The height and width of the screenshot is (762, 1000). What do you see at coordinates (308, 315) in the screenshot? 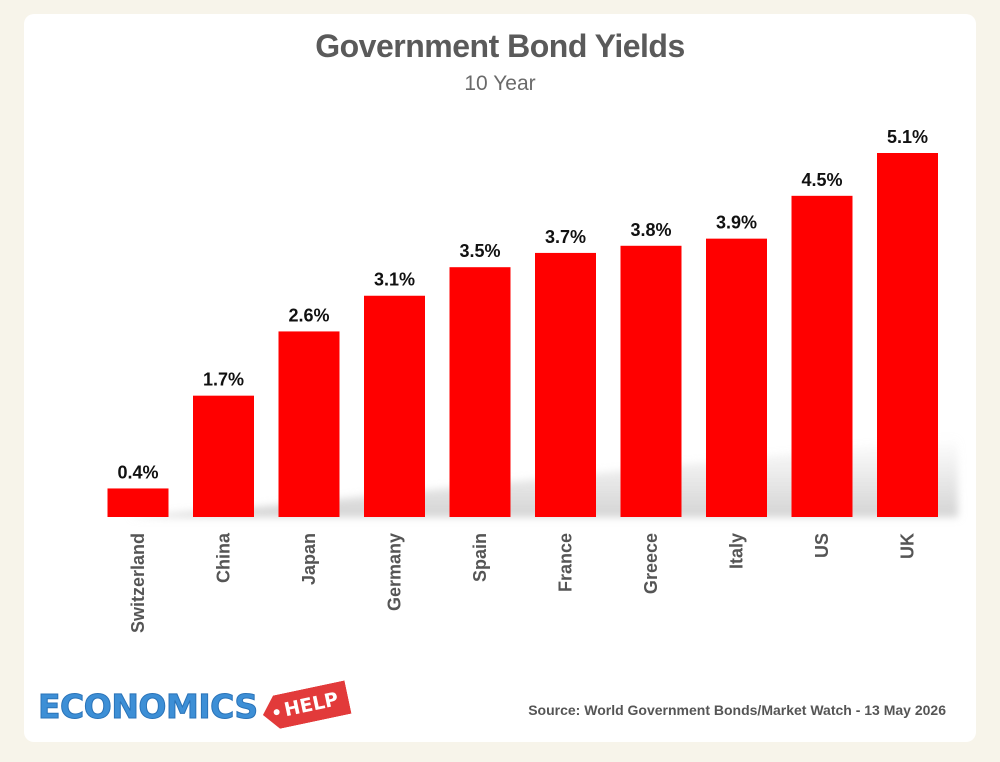
I see `data-label: 2.6%` at bounding box center [308, 315].